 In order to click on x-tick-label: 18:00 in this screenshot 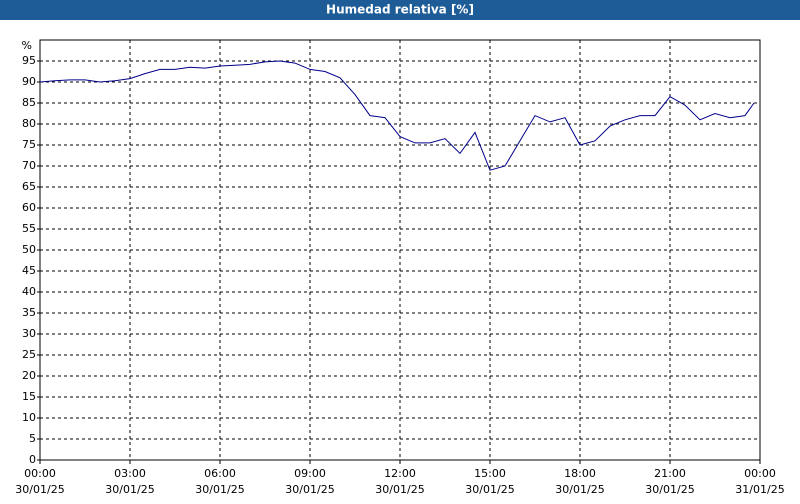, I will do `click(580, 473)`.